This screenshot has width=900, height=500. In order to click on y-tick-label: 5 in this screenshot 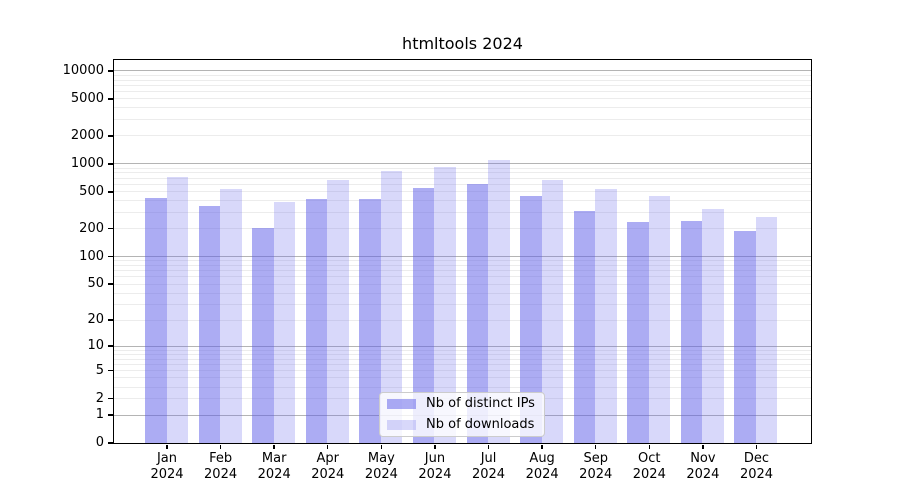, I will do `click(99, 370)`.